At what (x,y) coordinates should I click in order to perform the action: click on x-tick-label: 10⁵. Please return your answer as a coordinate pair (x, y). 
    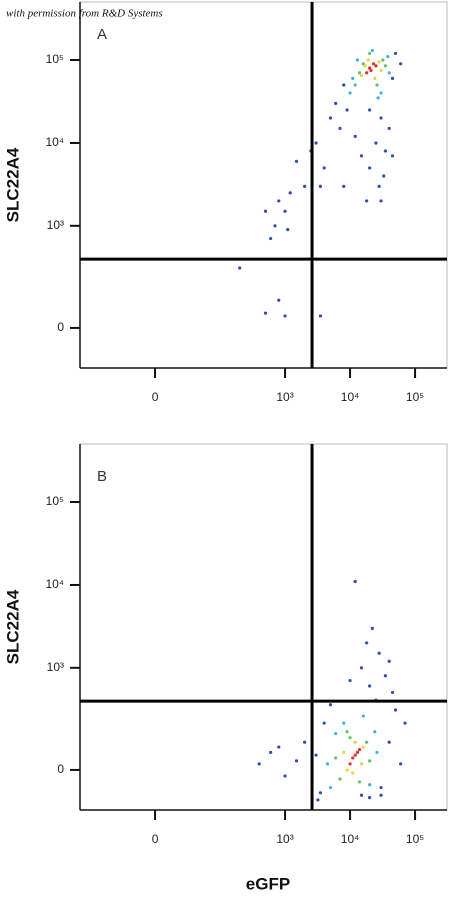
    Looking at the image, I should click on (415, 397).